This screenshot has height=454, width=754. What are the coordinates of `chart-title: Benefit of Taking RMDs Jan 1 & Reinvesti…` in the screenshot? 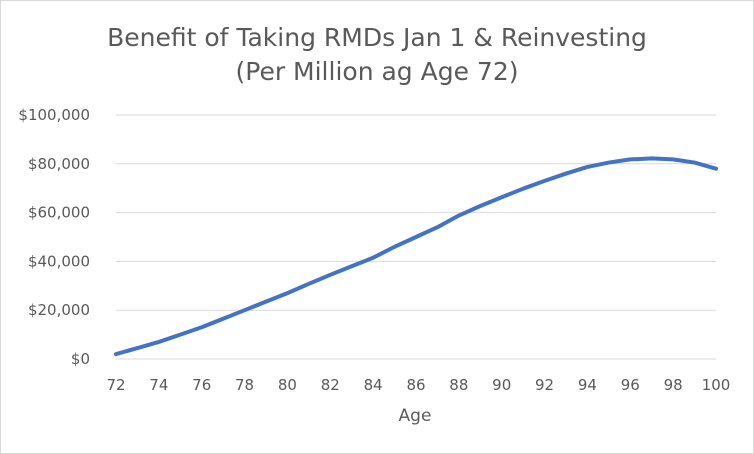 It's located at (377, 37).